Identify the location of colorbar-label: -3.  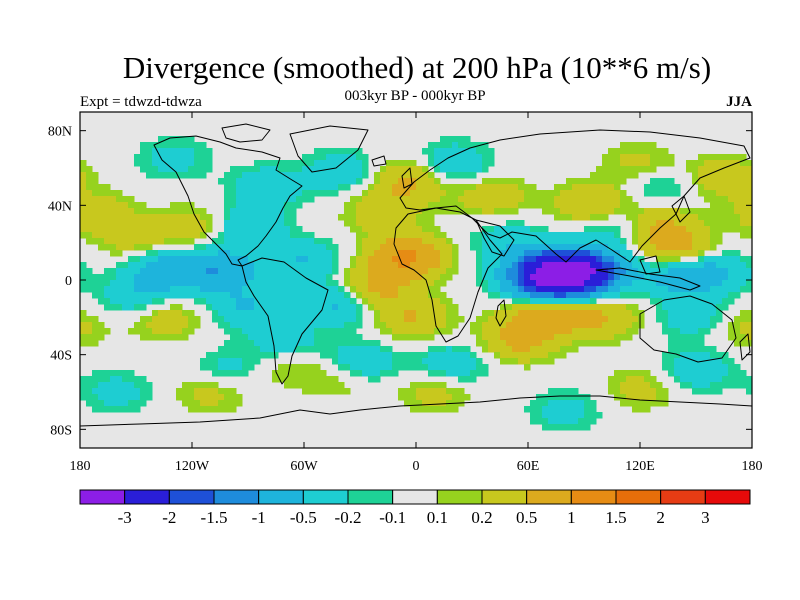
(125, 517).